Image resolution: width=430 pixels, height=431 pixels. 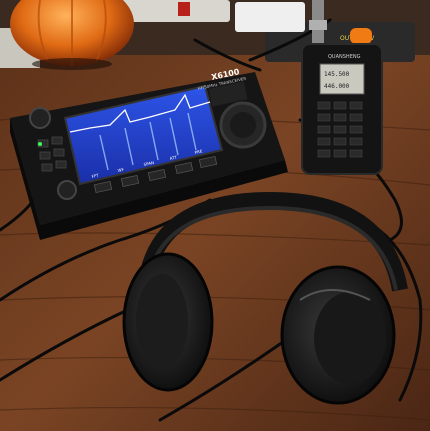 What do you see at coordinates (340, 129) in the screenshot?
I see `radio-keypad` at bounding box center [340, 129].